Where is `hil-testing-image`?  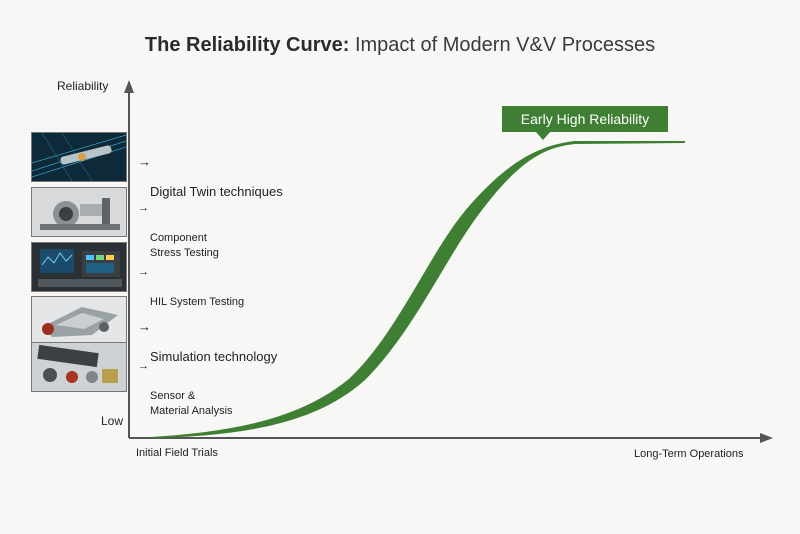 hil-testing-image is located at coordinates (79, 267).